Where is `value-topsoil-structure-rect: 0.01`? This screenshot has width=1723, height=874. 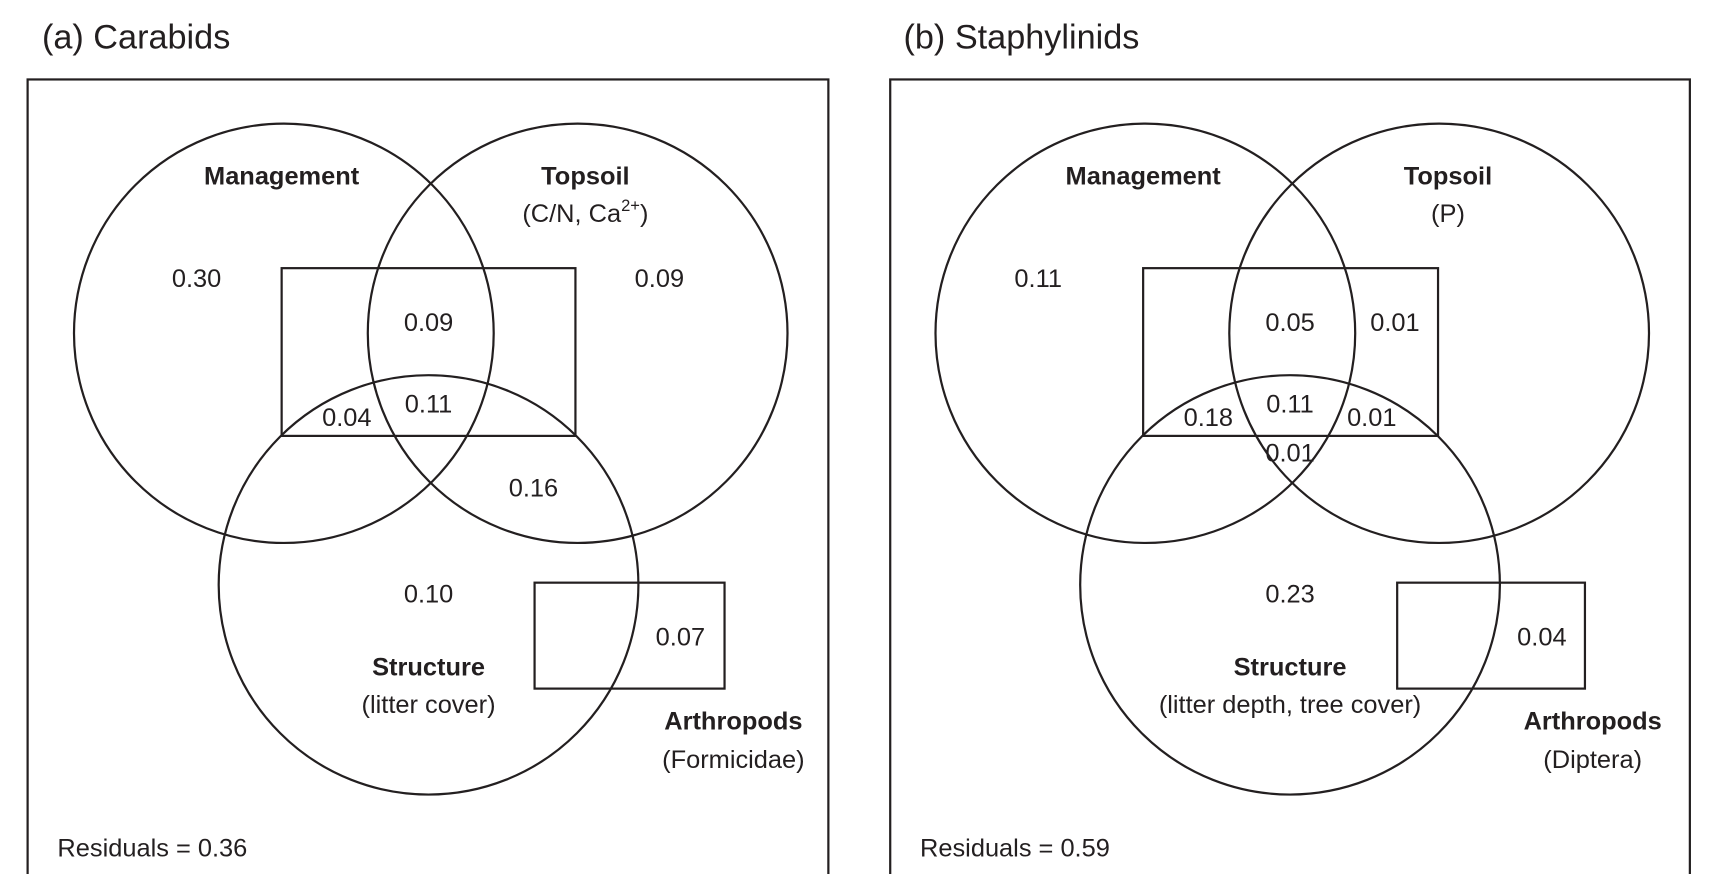
value-topsoil-structure-rect: 0.01 is located at coordinates (1371, 418).